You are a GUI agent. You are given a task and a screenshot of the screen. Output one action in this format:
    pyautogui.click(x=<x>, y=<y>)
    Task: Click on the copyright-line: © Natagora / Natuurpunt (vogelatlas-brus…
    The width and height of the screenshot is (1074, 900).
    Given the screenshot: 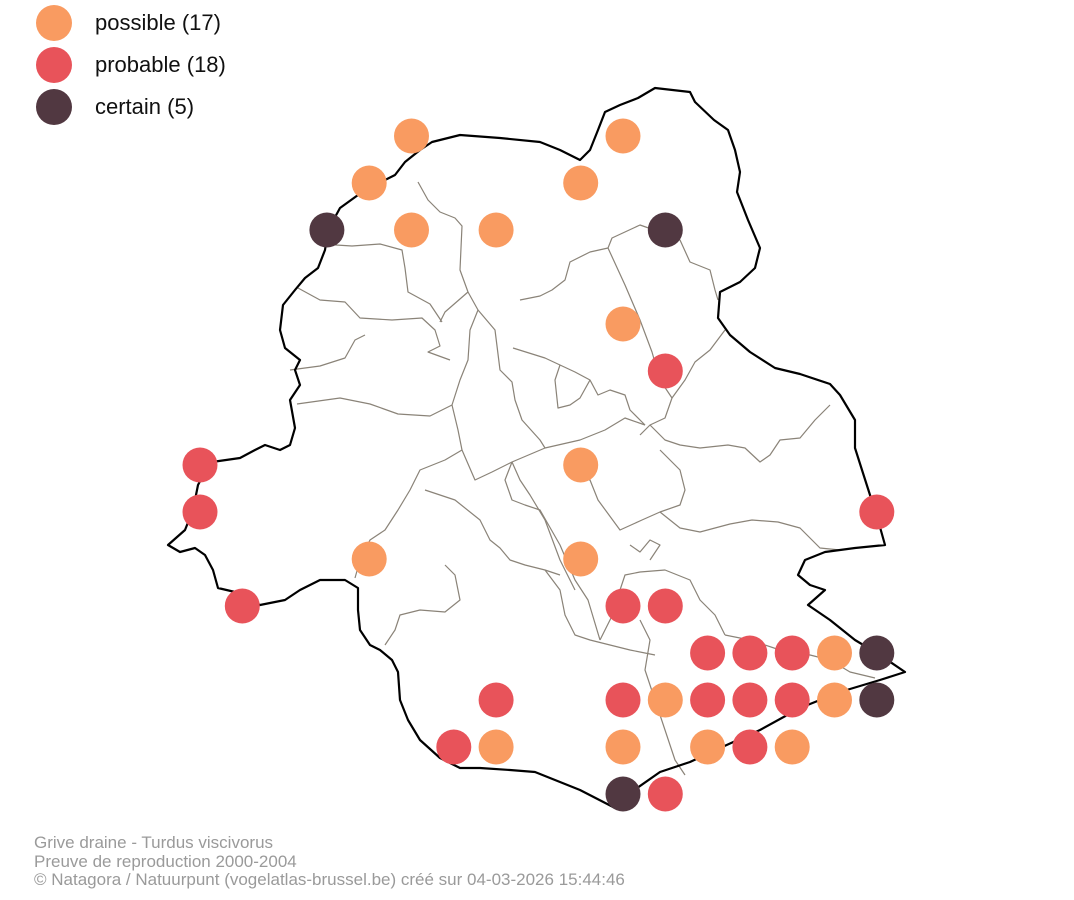 What is the action you would take?
    pyautogui.click(x=329, y=879)
    